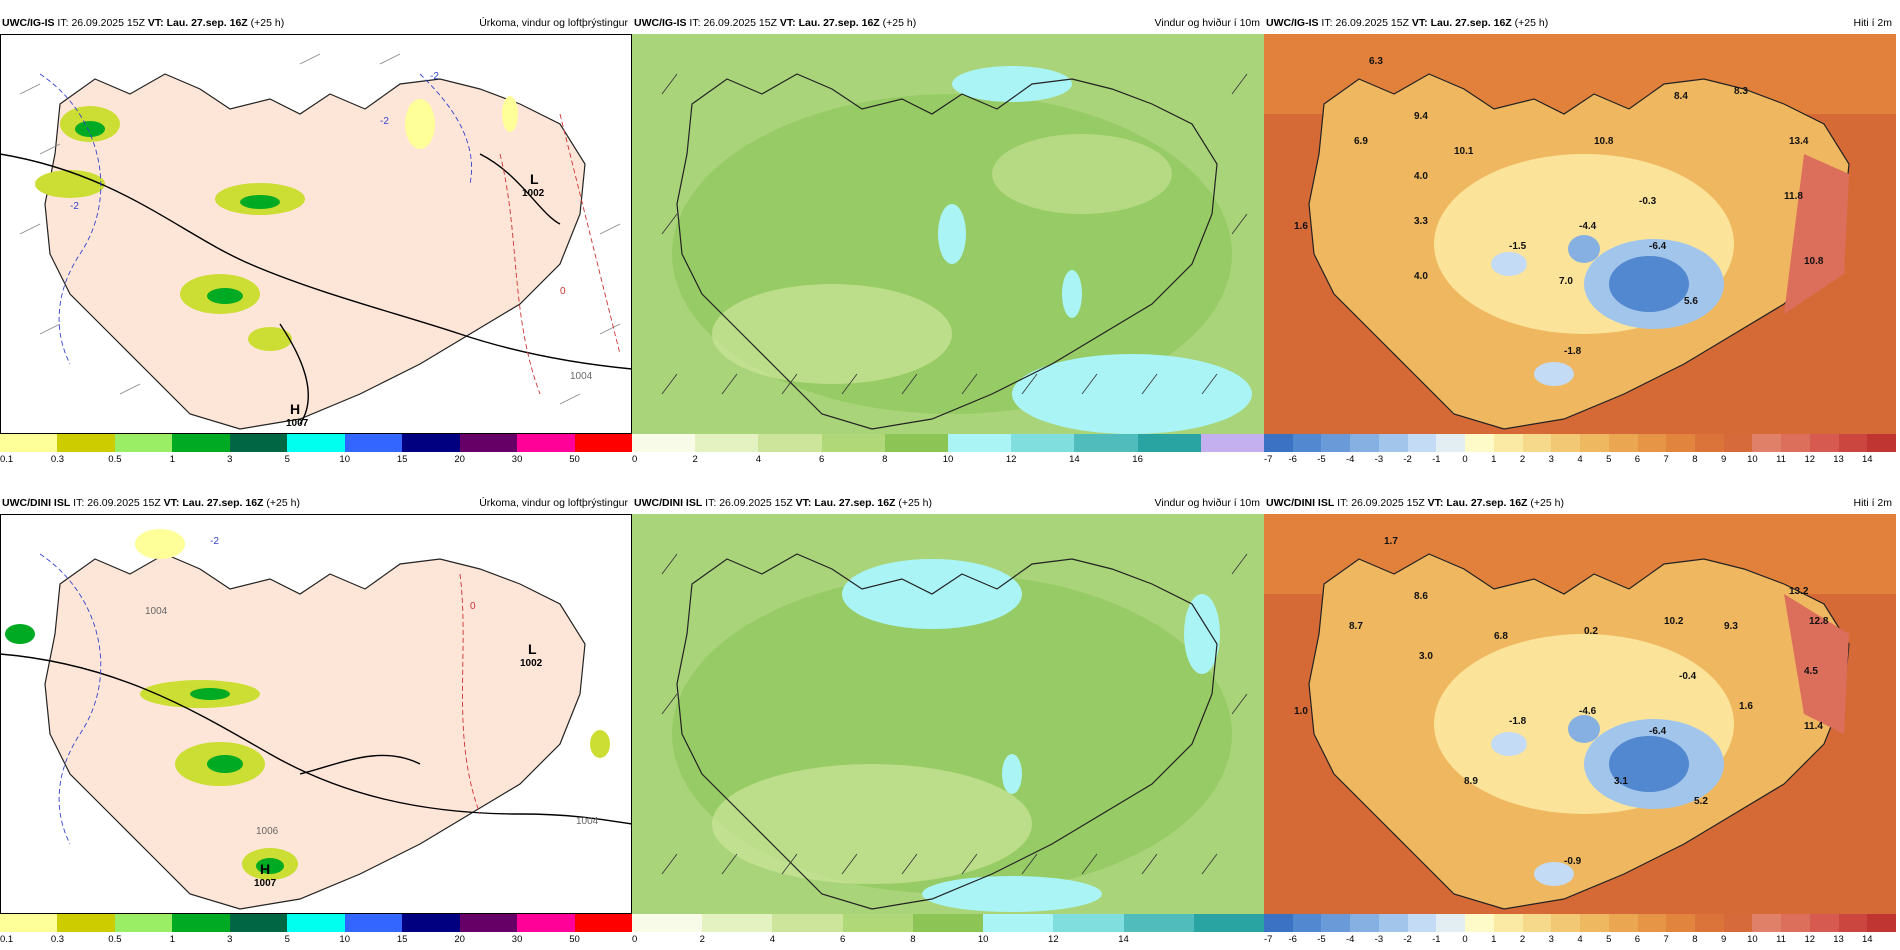 Image resolution: width=1900 pixels, height=950 pixels. What do you see at coordinates (1292, 939) in the screenshot?
I see `colorbar-tick-label: -6` at bounding box center [1292, 939].